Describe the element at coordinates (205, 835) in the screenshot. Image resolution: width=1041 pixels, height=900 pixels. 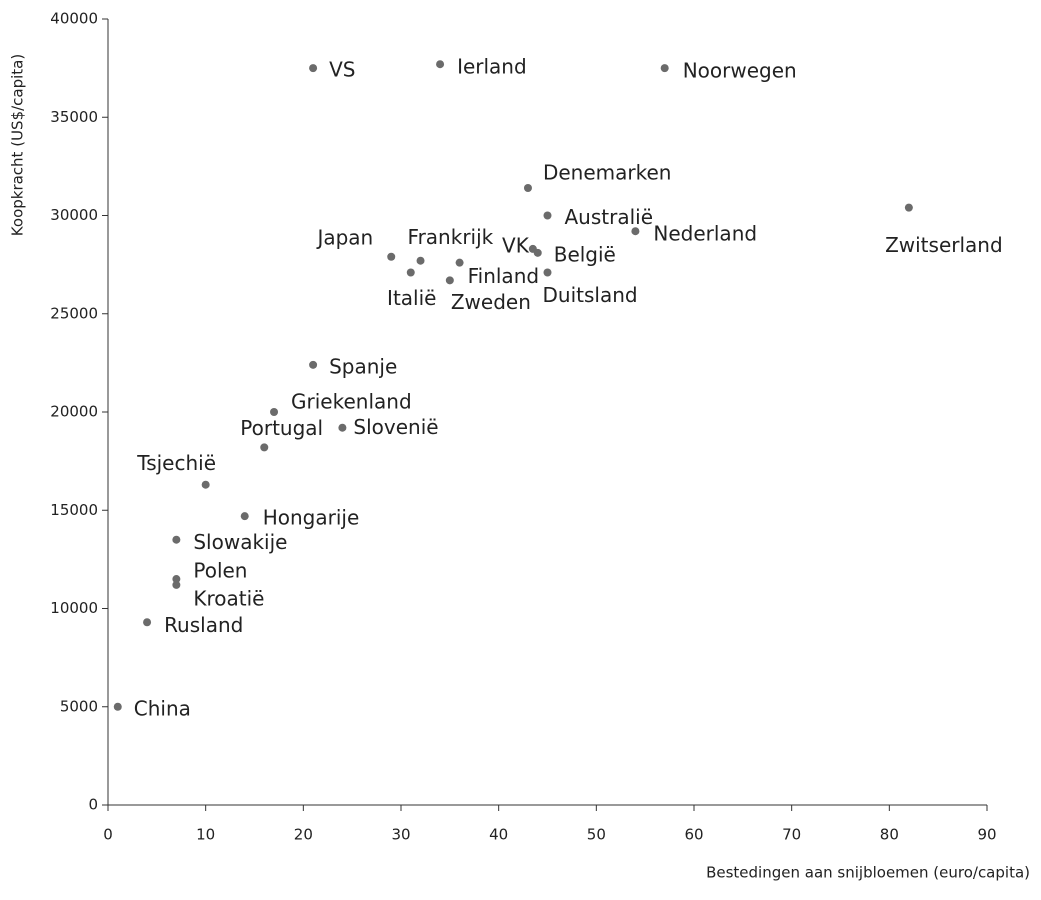
I see `x-tick-label: 10` at that location.